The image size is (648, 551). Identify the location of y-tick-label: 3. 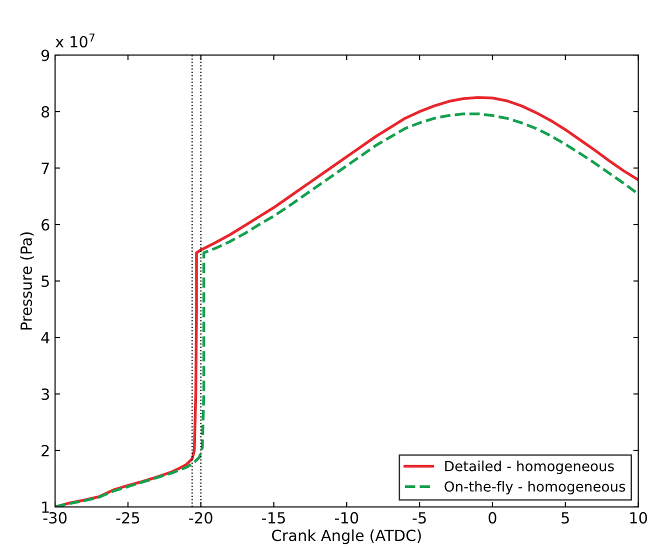
(45, 394).